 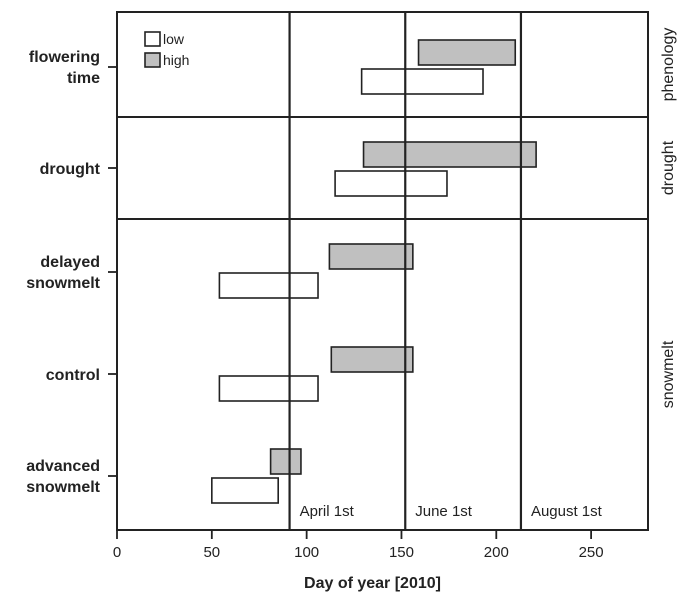 What do you see at coordinates (444, 511) in the screenshot?
I see `reference-line-label: June 1st` at bounding box center [444, 511].